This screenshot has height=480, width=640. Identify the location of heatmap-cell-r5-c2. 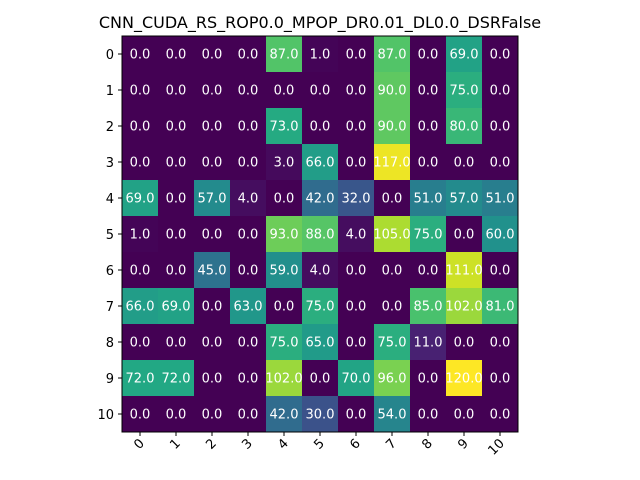
(212, 234).